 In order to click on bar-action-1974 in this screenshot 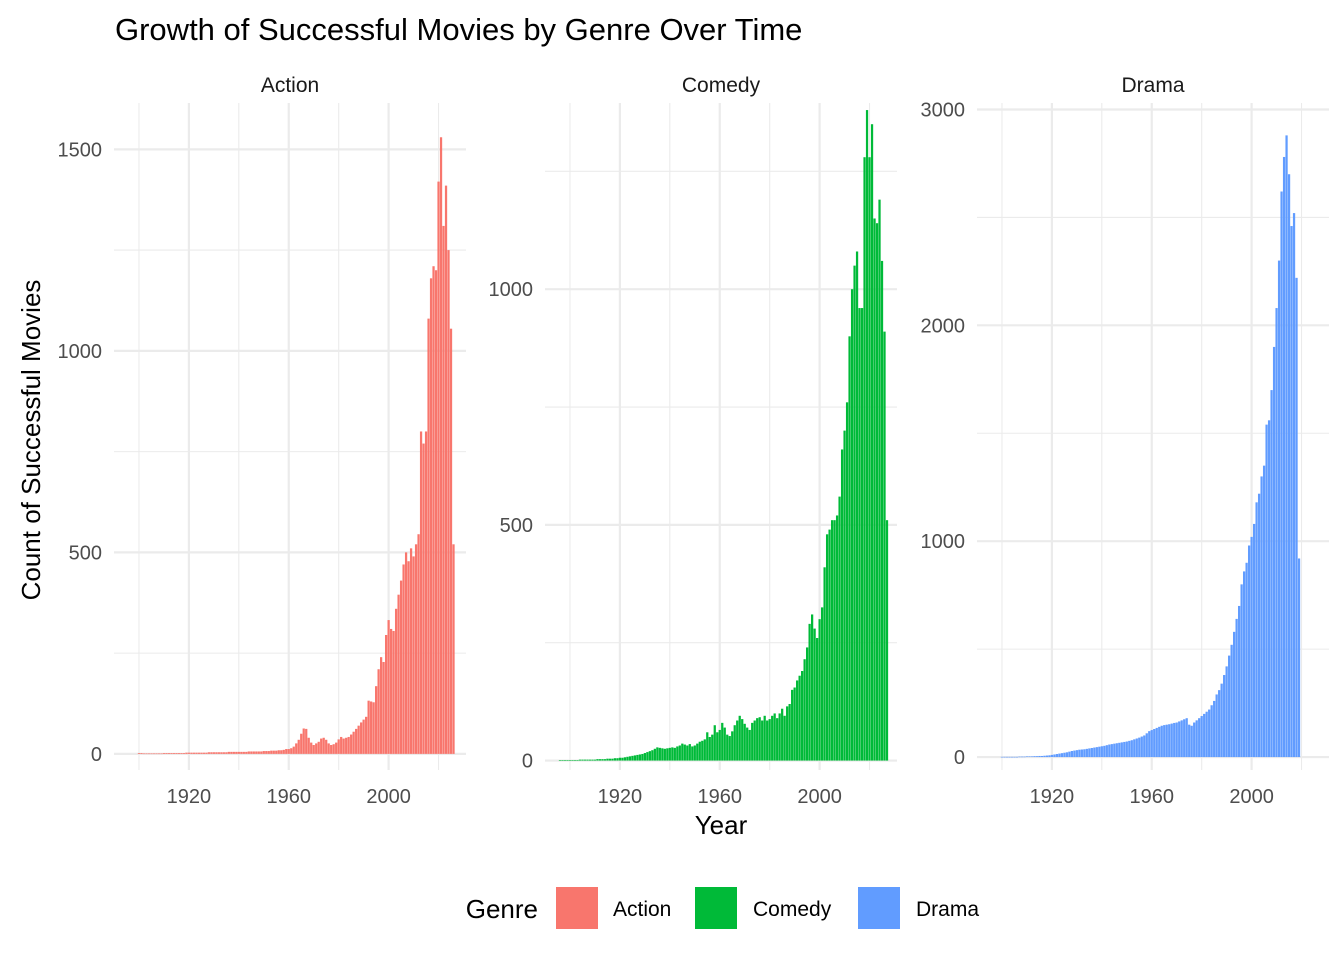, I will do `click(323, 745)`.